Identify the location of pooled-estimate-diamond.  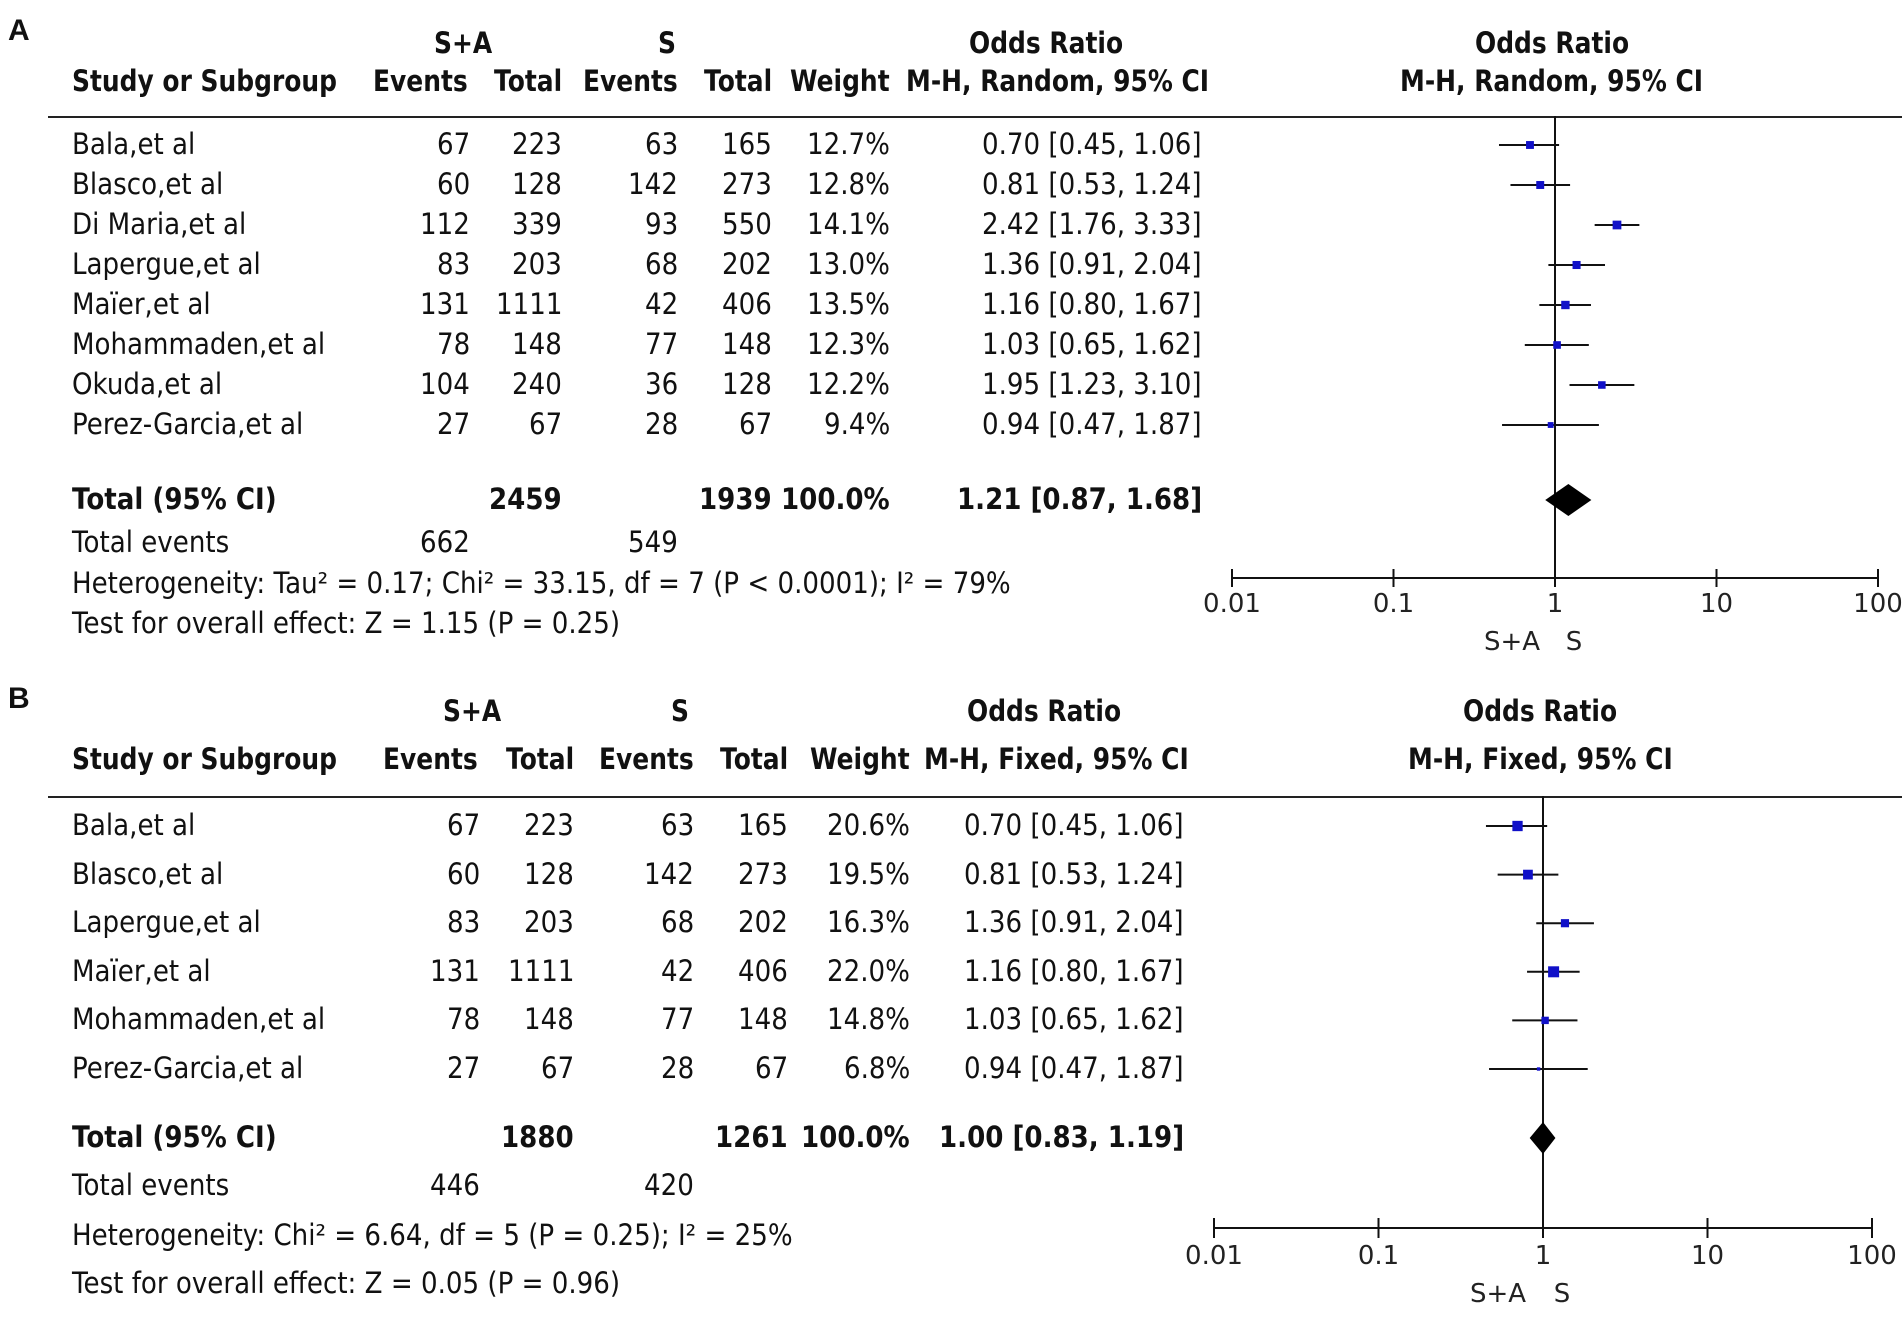
(1568, 500).